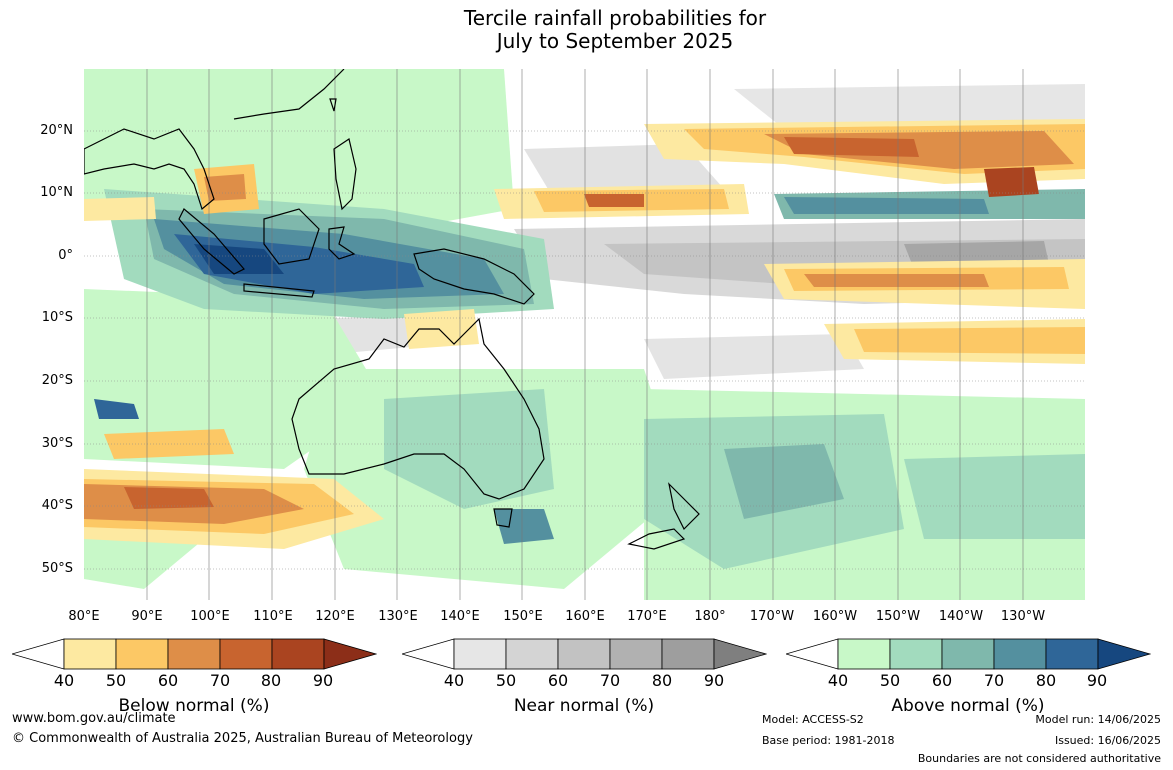 The image size is (1173, 770). What do you see at coordinates (523, 616) in the screenshot?
I see `lon-label-150e: 150°E` at bounding box center [523, 616].